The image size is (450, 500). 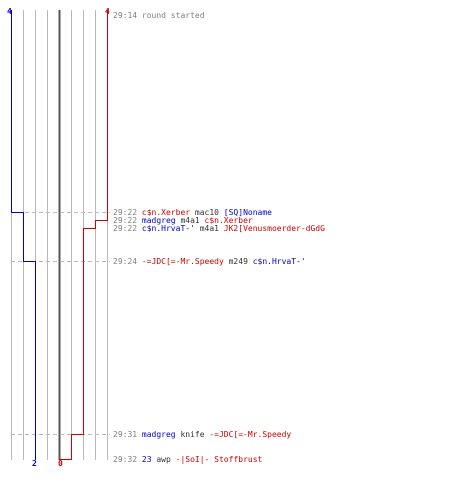 I want to click on blue-start-count: 4, so click(x=9, y=11).